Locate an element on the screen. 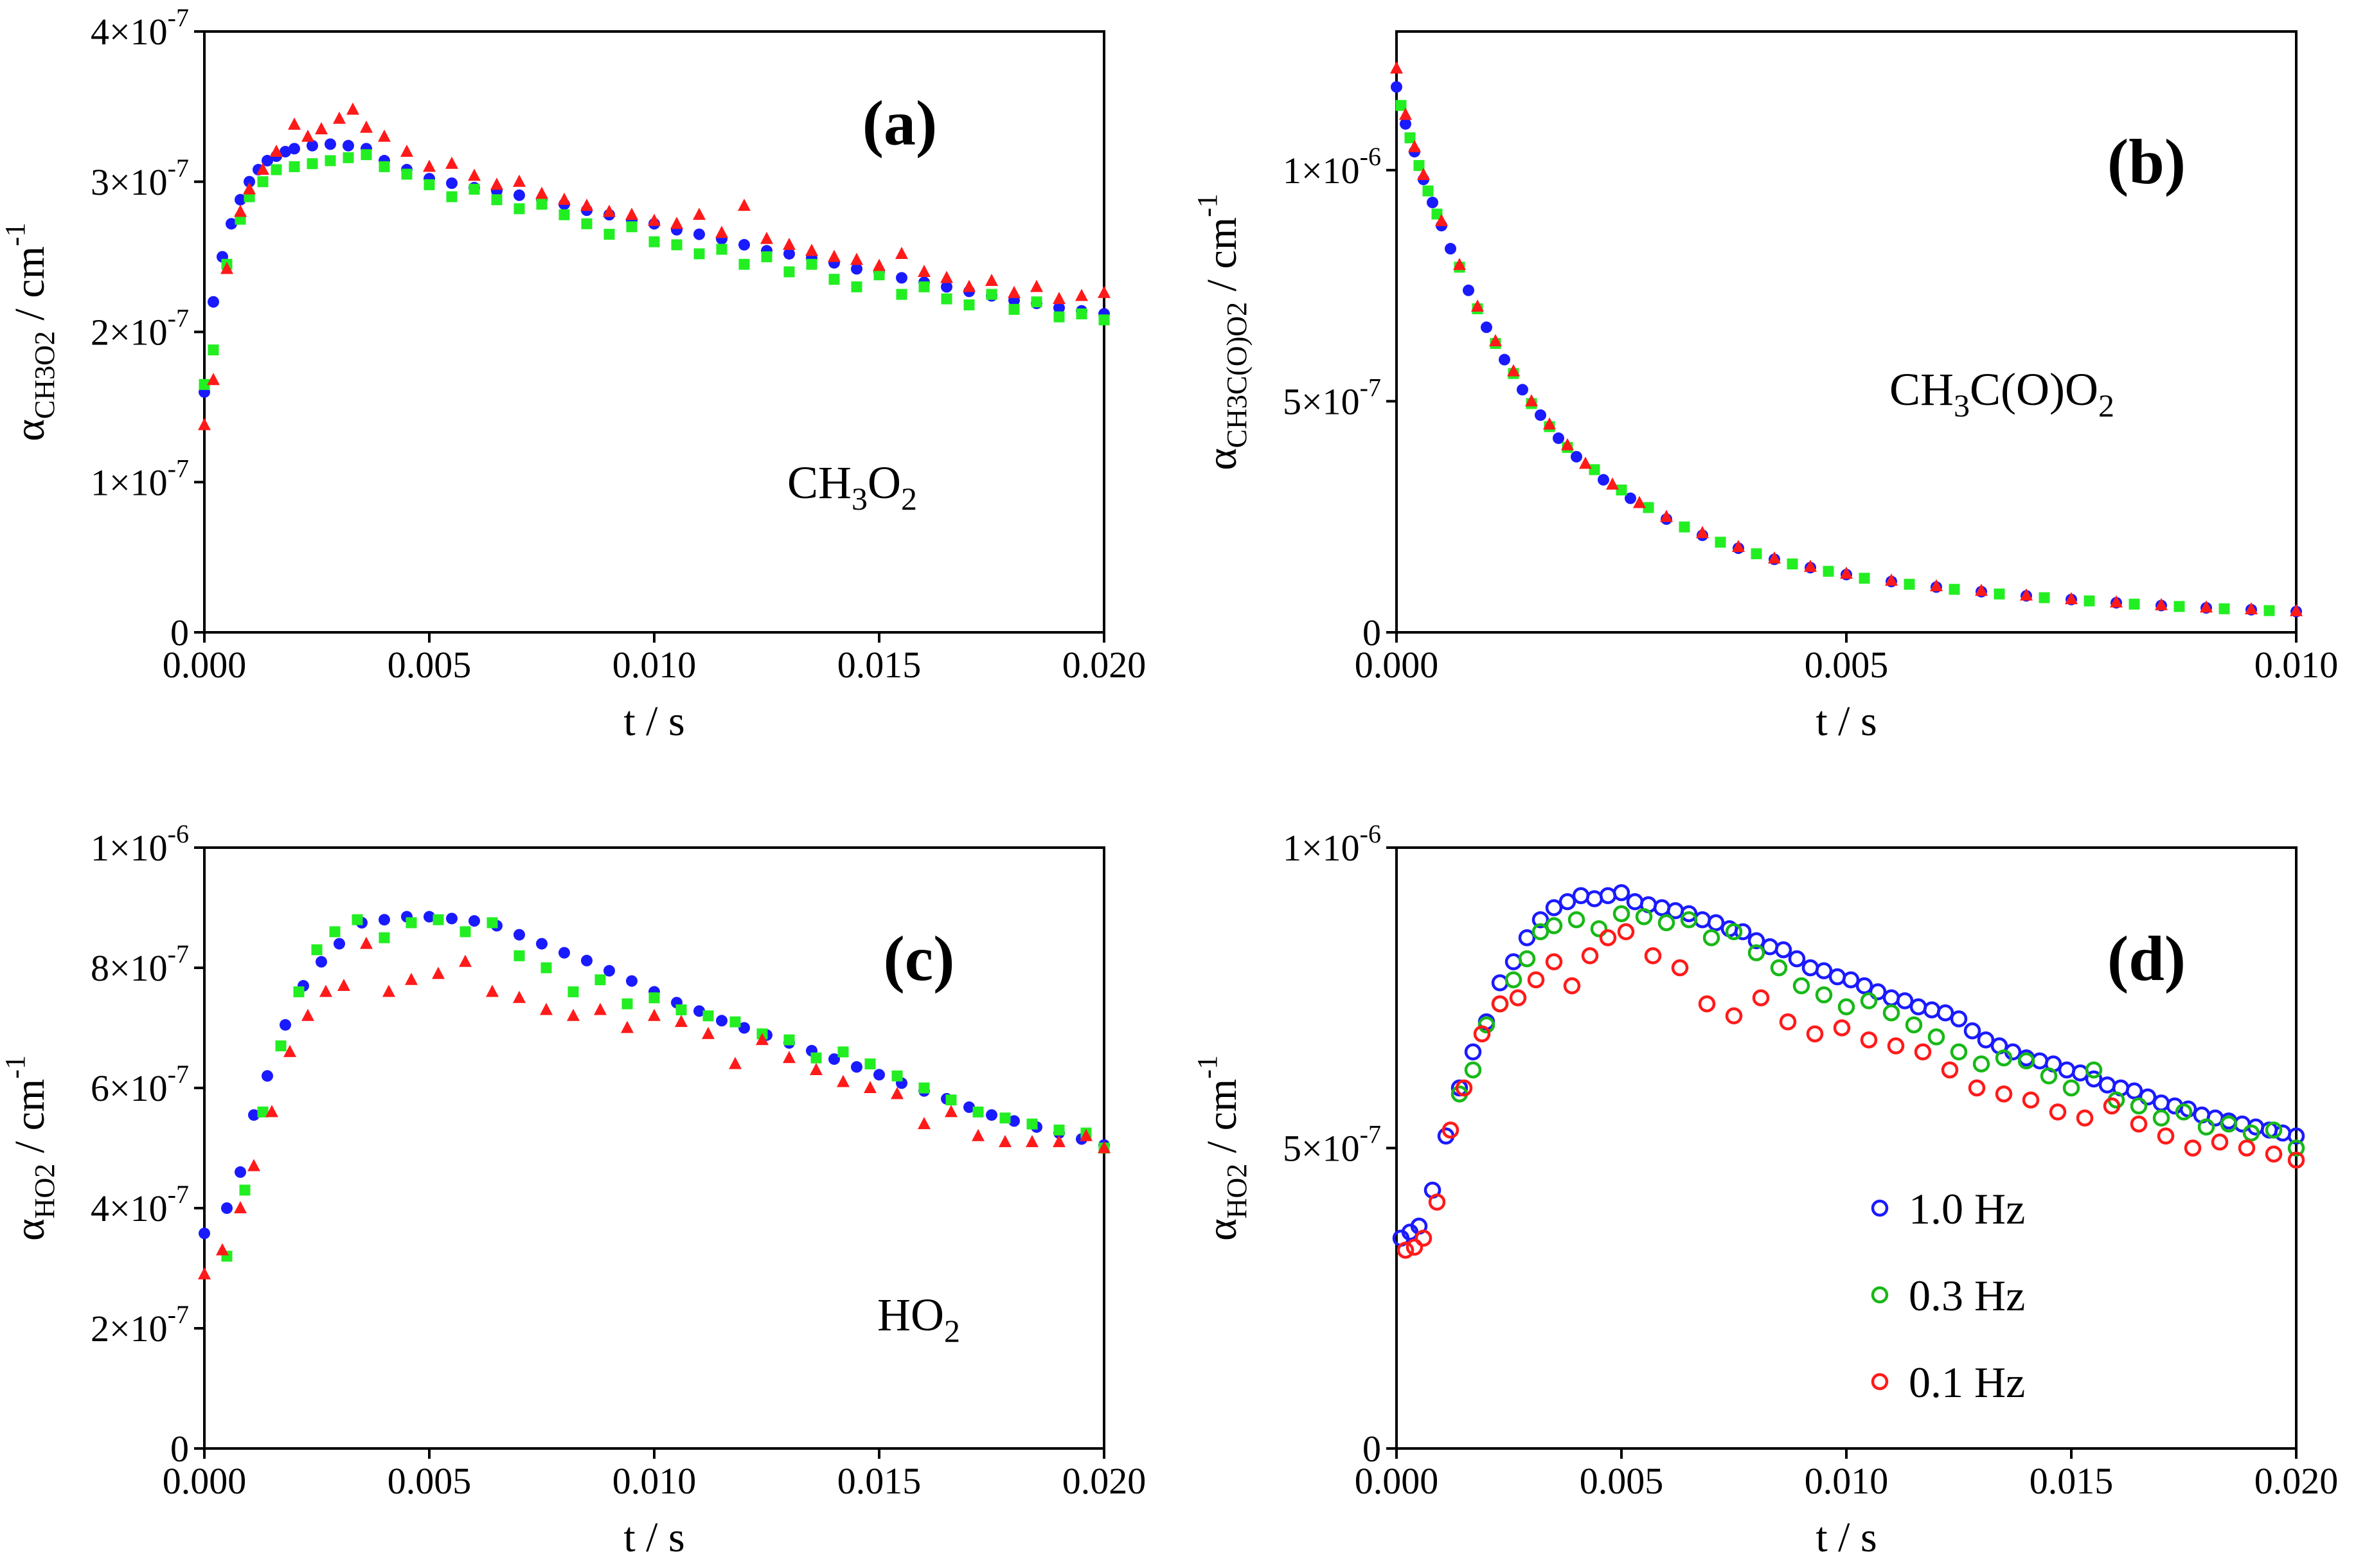  panel-label: (b) is located at coordinates (2146, 161).